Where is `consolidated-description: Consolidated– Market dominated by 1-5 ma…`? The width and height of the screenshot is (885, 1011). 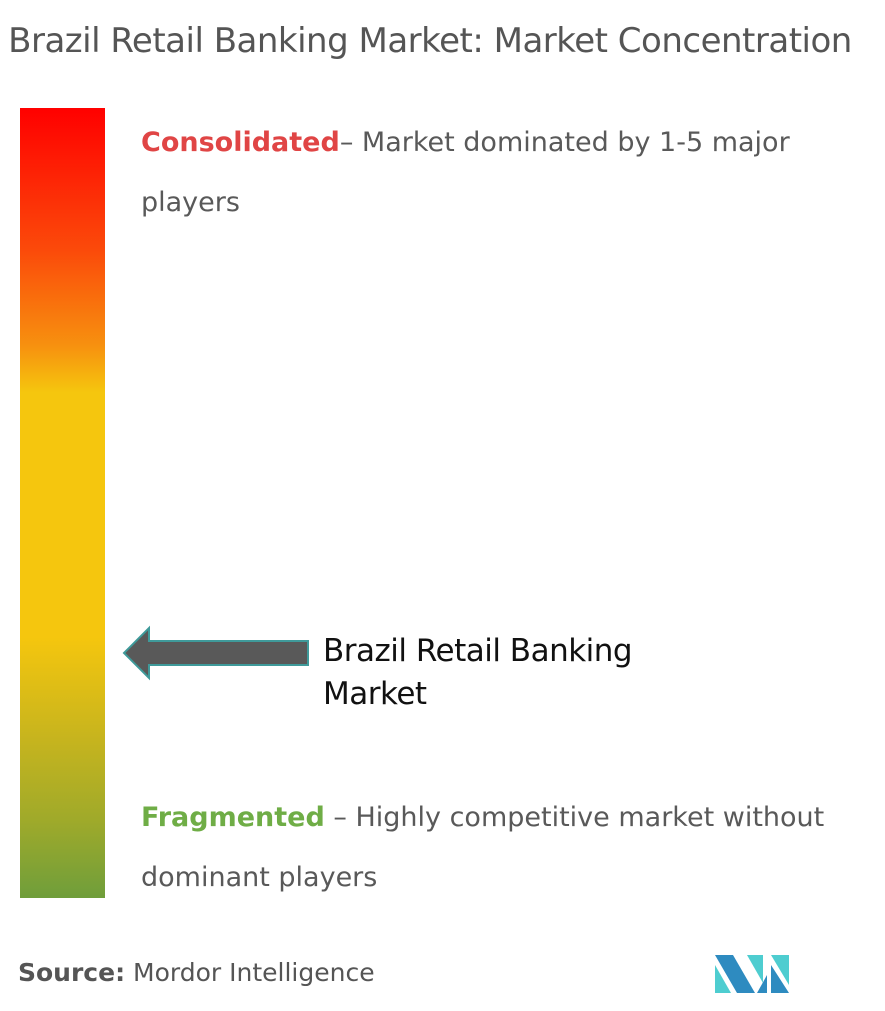 consolidated-description: Consolidated– Market dominated by 1-5 ma… is located at coordinates (491, 173).